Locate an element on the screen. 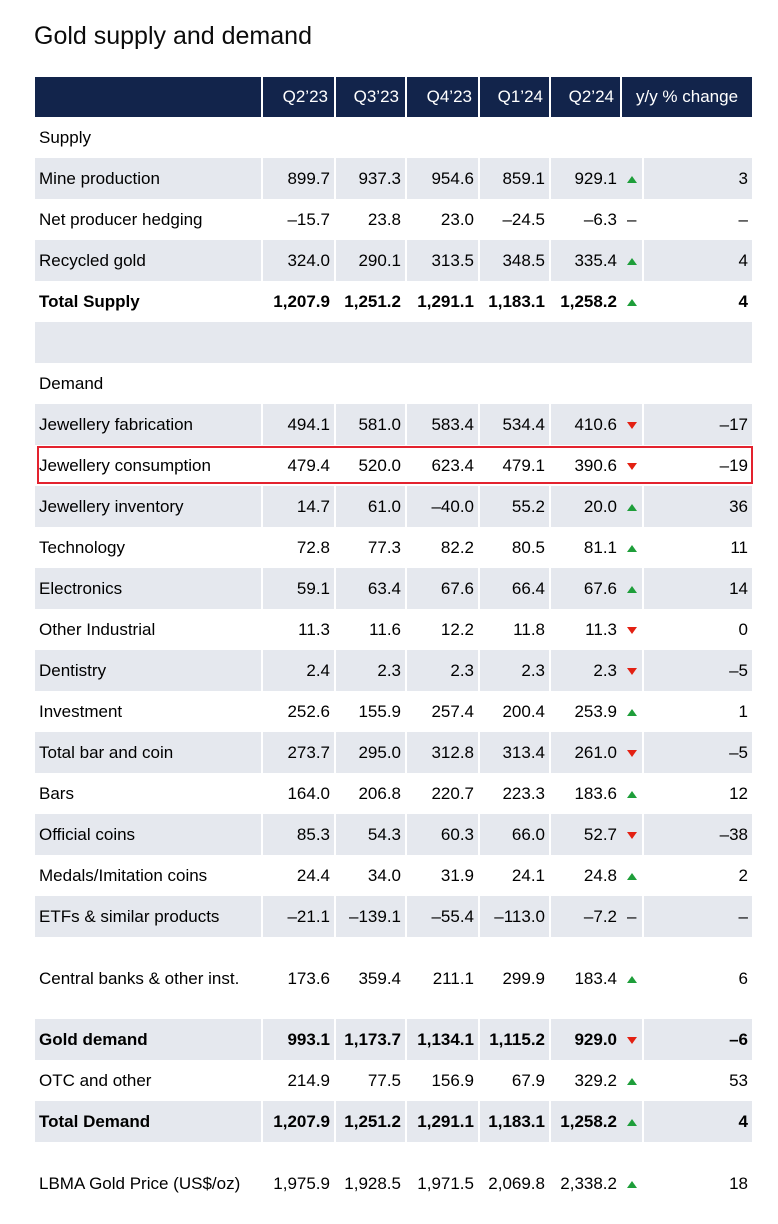 This screenshot has width=778, height=1224. value-cell: 156.9 is located at coordinates (442, 1080).